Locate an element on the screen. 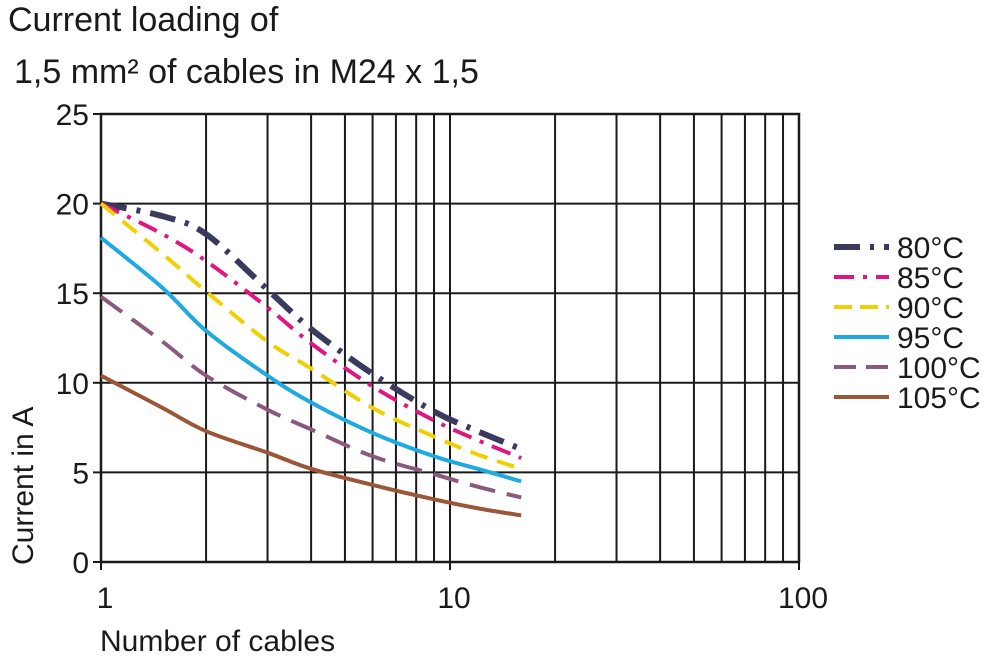 The width and height of the screenshot is (1000, 660). x-axis-label: Number of cables is located at coordinates (217, 641).